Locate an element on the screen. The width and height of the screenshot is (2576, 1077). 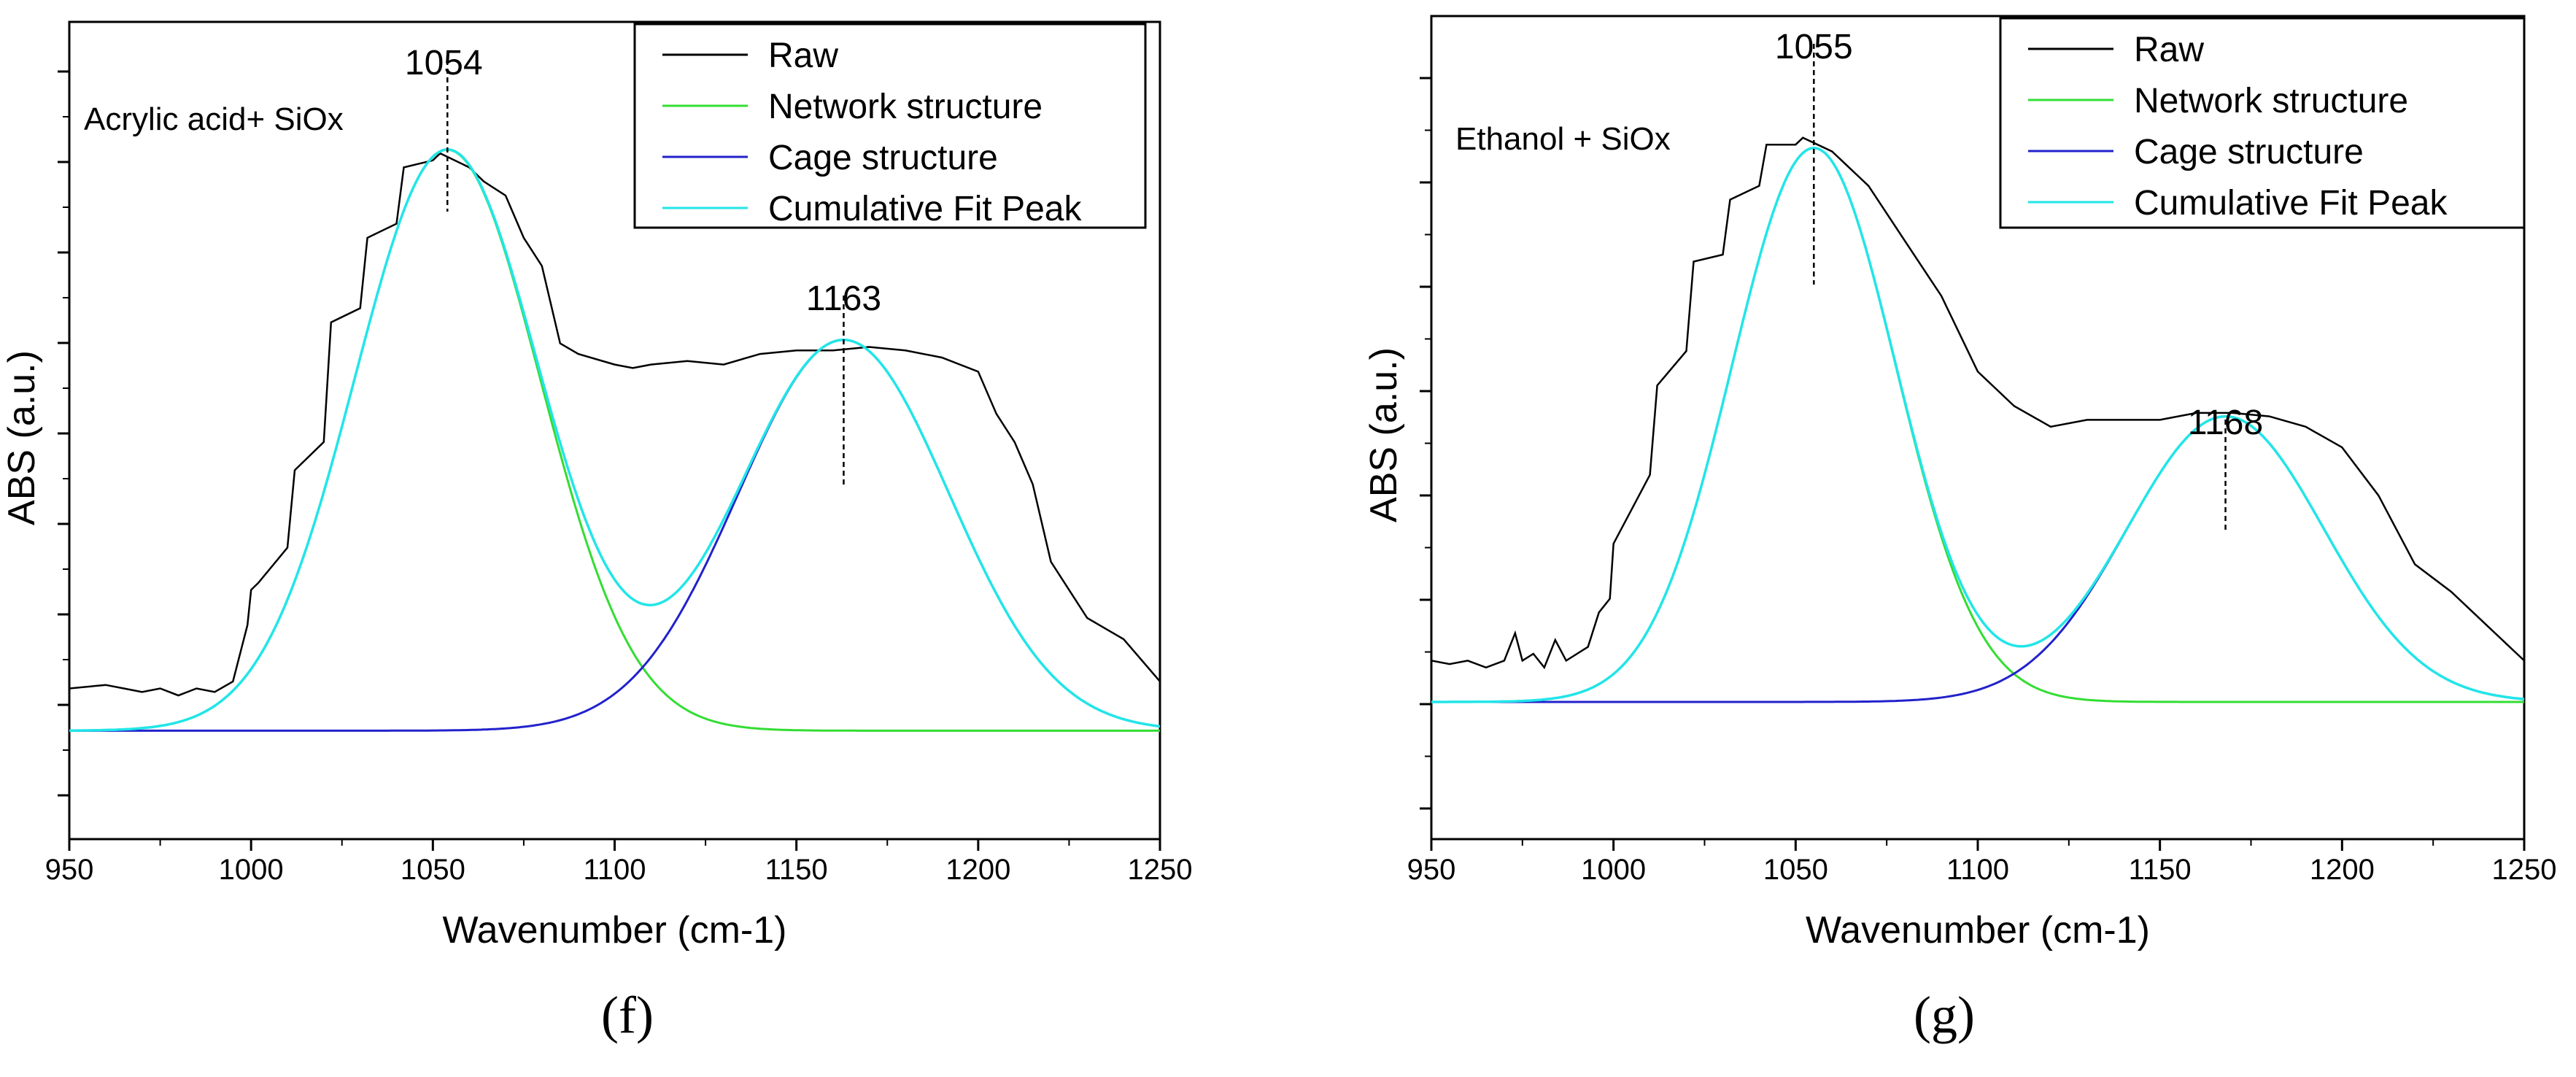
panel-g-x-tick-label: 1250 is located at coordinates (2524, 870).